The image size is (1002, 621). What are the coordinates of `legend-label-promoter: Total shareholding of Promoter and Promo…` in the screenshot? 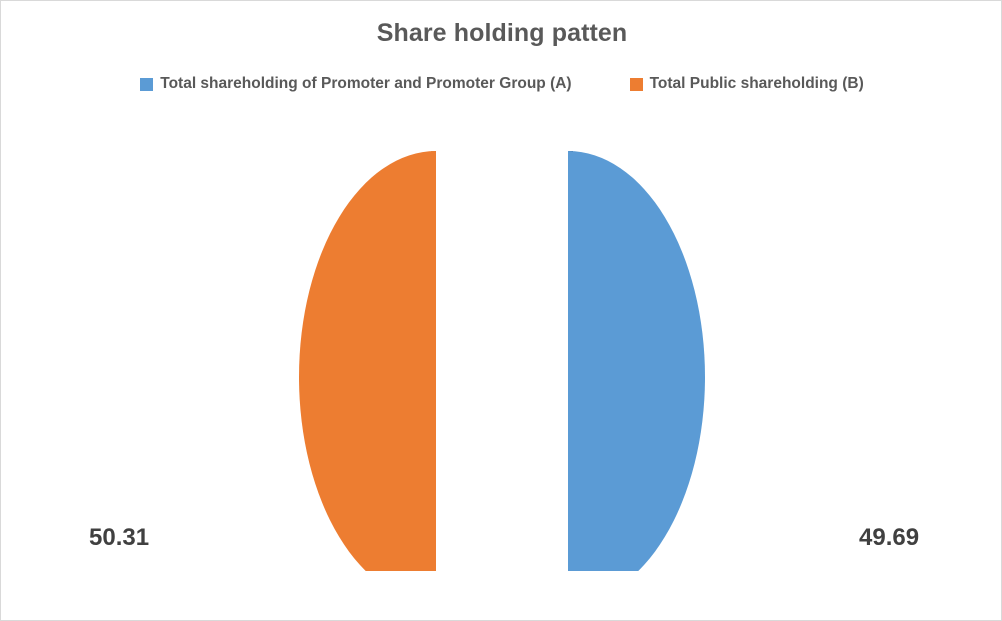 It's located at (366, 83).